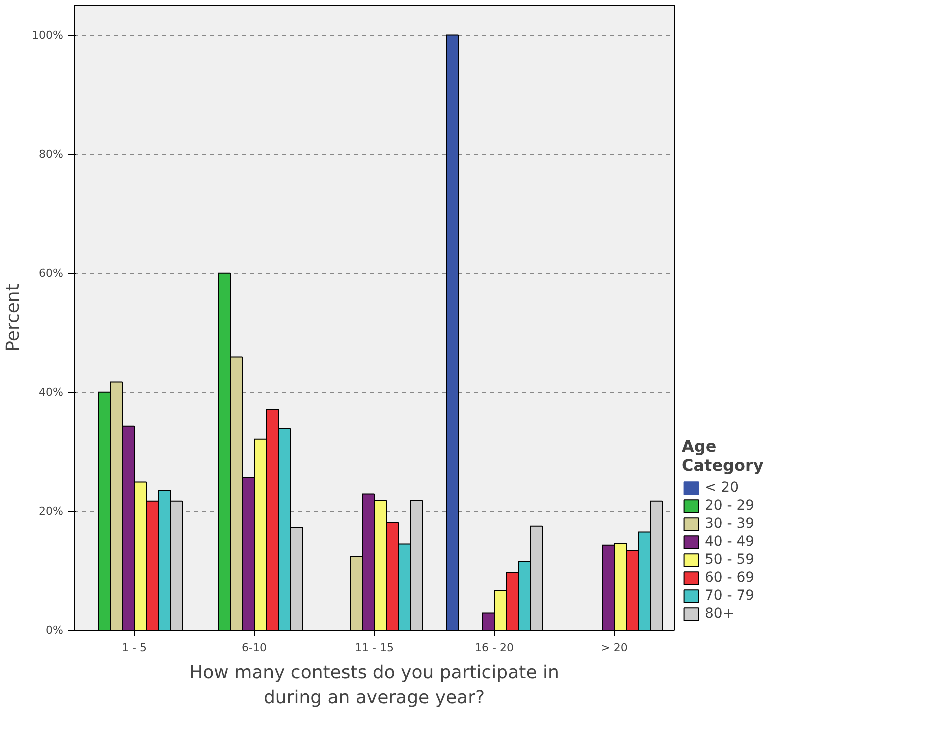 Image resolution: width=952 pixels, height=743 pixels. Describe the element at coordinates (374, 648) in the screenshot. I see `x-tick-label: 11 - 15` at that location.